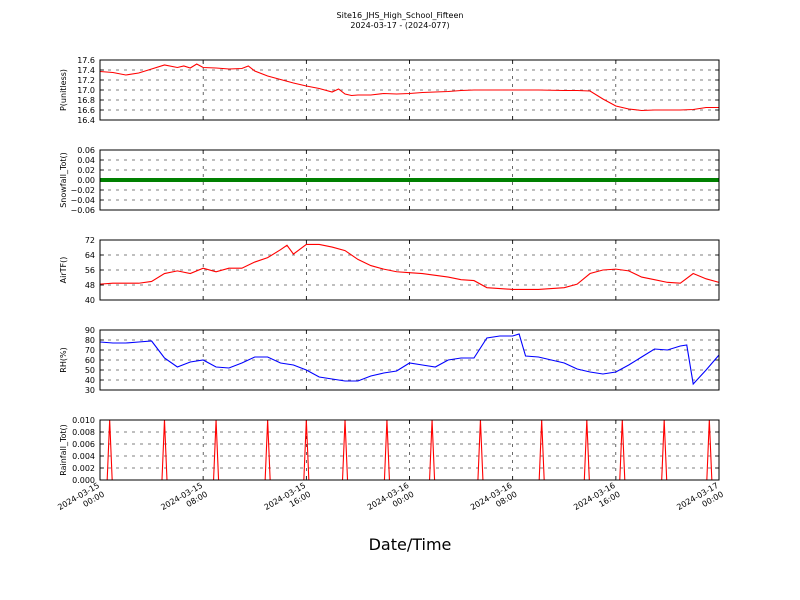  I want to click on y-tick-label: 17.2, so click(86, 80).